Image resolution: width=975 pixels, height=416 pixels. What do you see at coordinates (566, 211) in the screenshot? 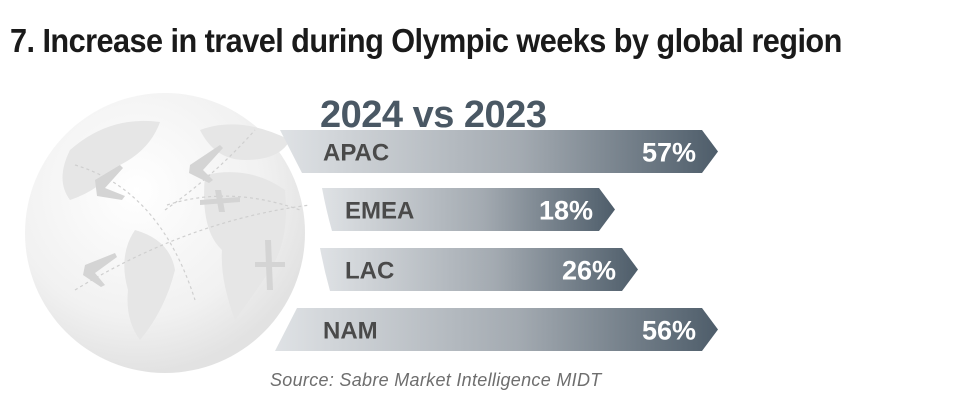
I see `value-label: 18%` at bounding box center [566, 211].